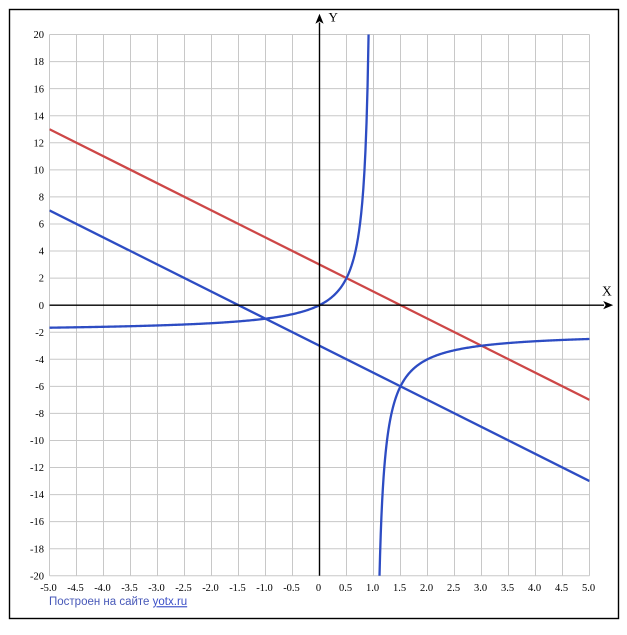 The width and height of the screenshot is (627, 635). Describe the element at coordinates (42, 252) in the screenshot. I see `svg-text: 4` at that location.